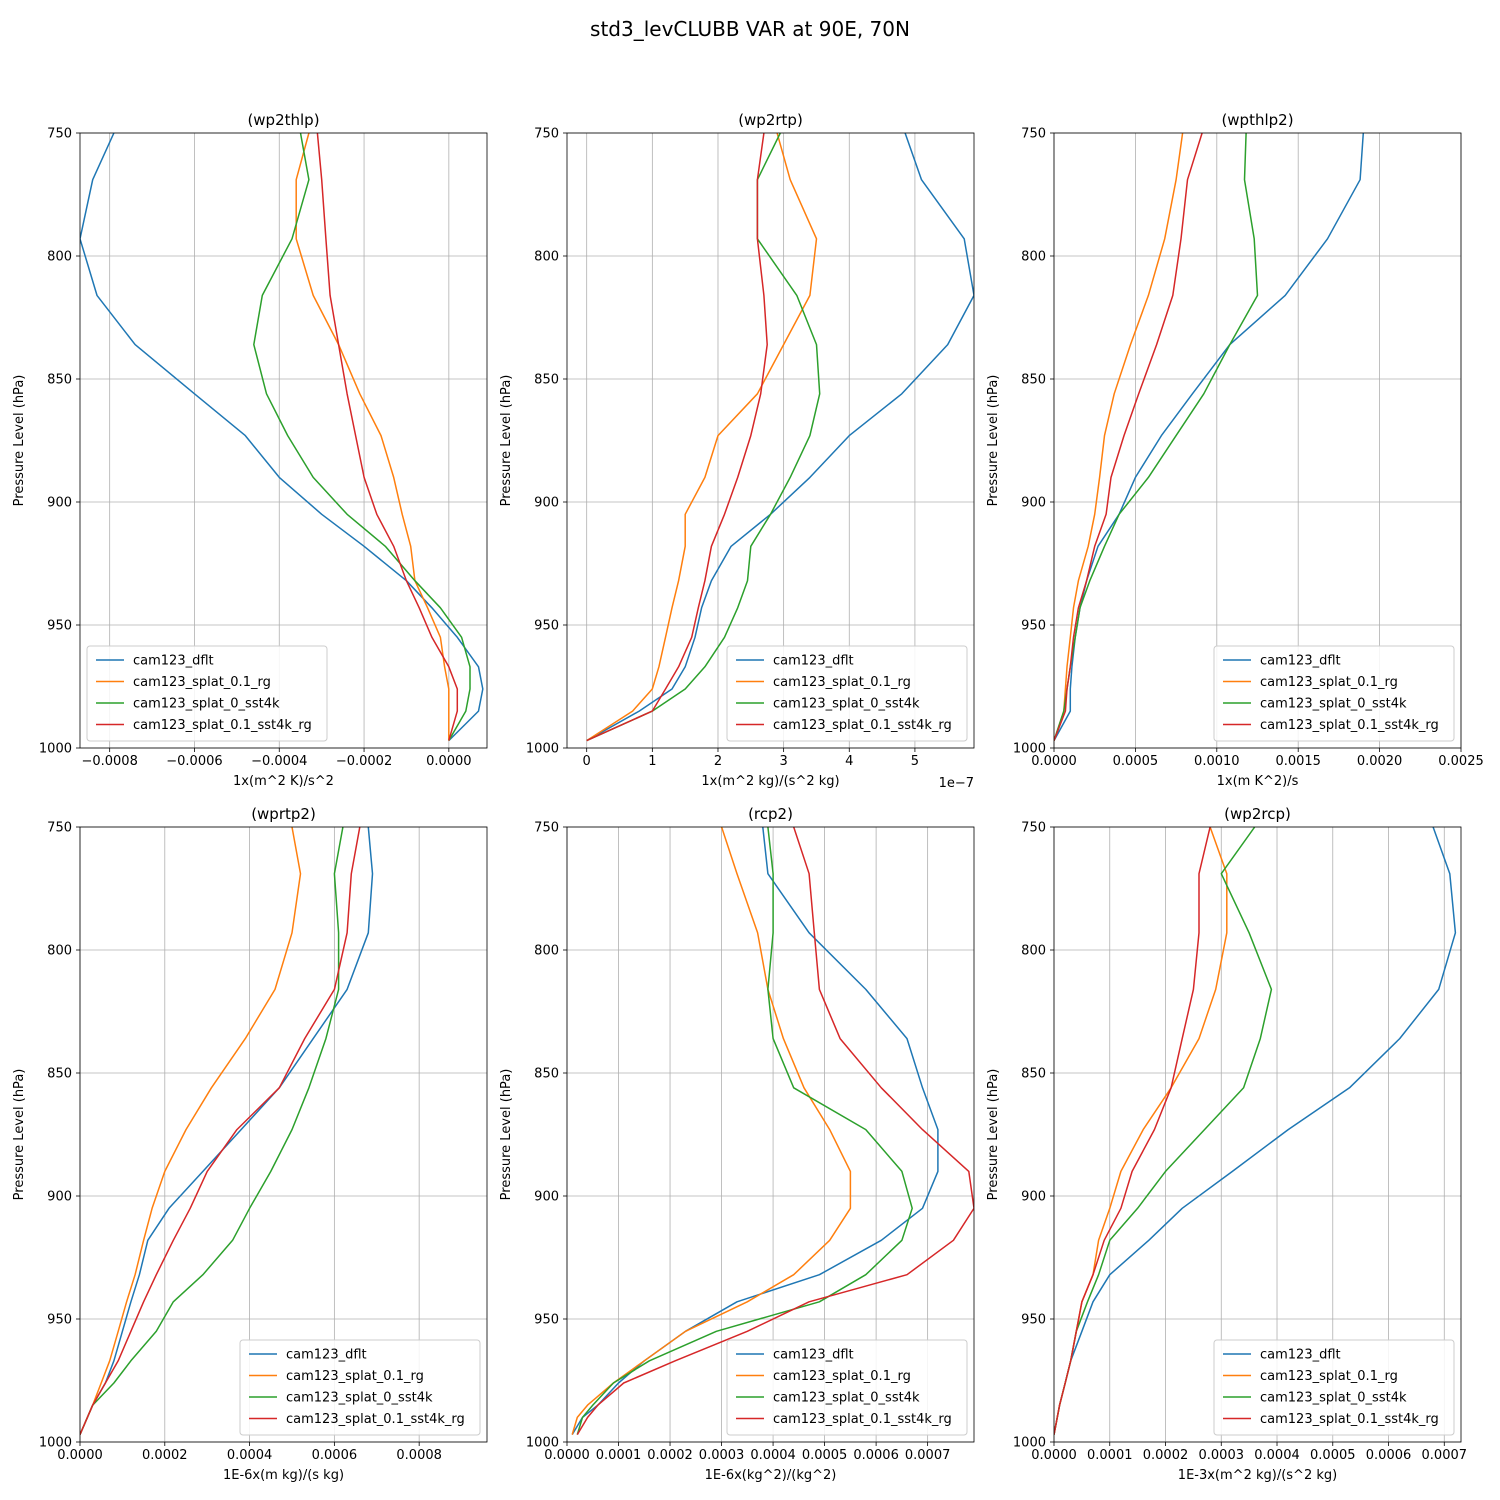 This screenshot has height=1500, width=1500. Describe the element at coordinates (783, 761) in the screenshot. I see `x-tick-label: 3` at that location.